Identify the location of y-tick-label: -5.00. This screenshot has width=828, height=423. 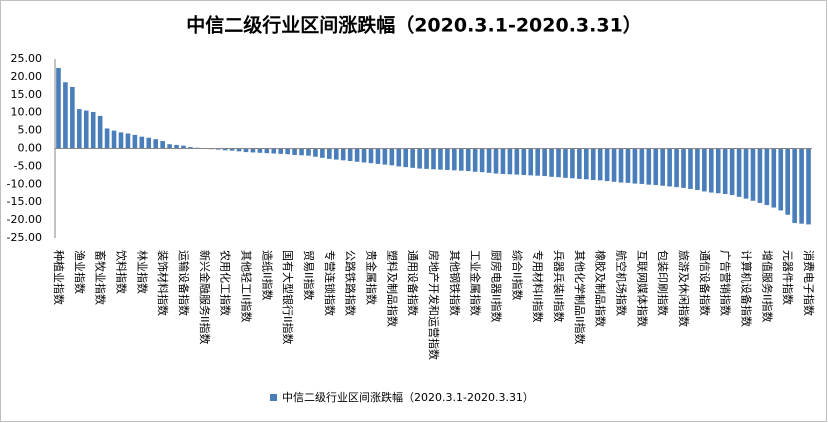
(28, 165).